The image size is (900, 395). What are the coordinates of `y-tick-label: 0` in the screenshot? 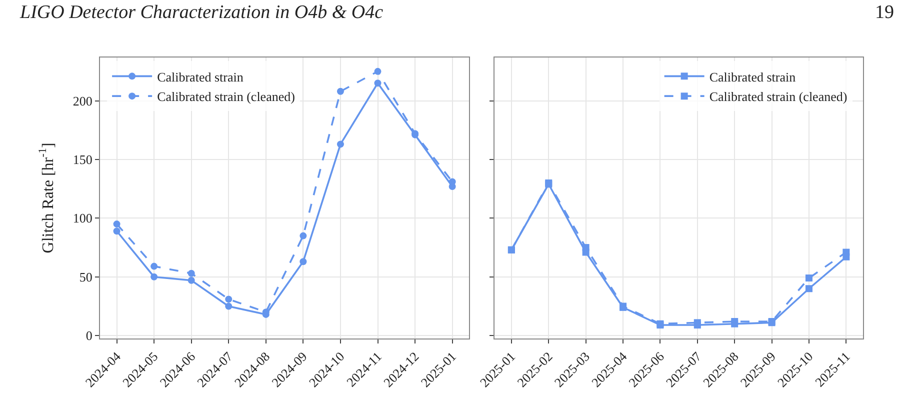 It's located at (89, 336).